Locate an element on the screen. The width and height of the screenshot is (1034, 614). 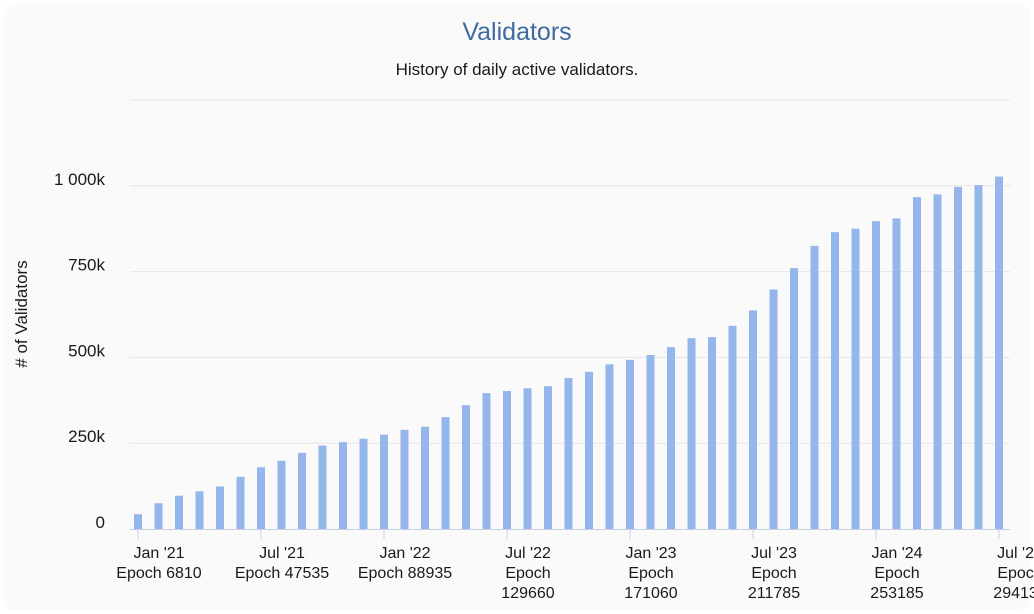
x-tick-label-line: 171060 is located at coordinates (650, 593).